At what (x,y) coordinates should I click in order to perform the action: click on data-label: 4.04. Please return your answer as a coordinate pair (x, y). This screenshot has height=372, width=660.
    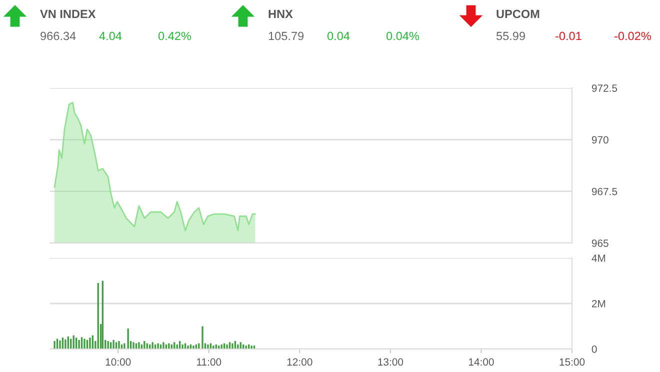
    Looking at the image, I should click on (110, 36).